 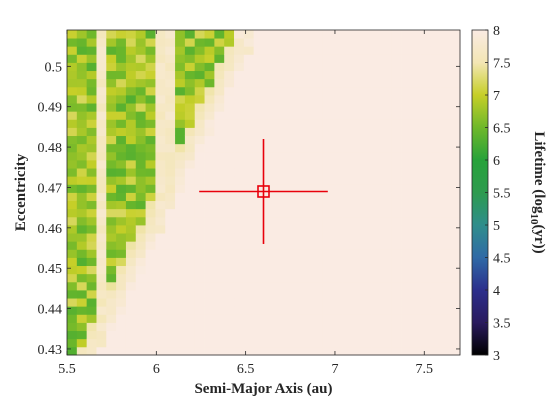 I want to click on y-tick-label: 0.48, so click(x=50, y=148).